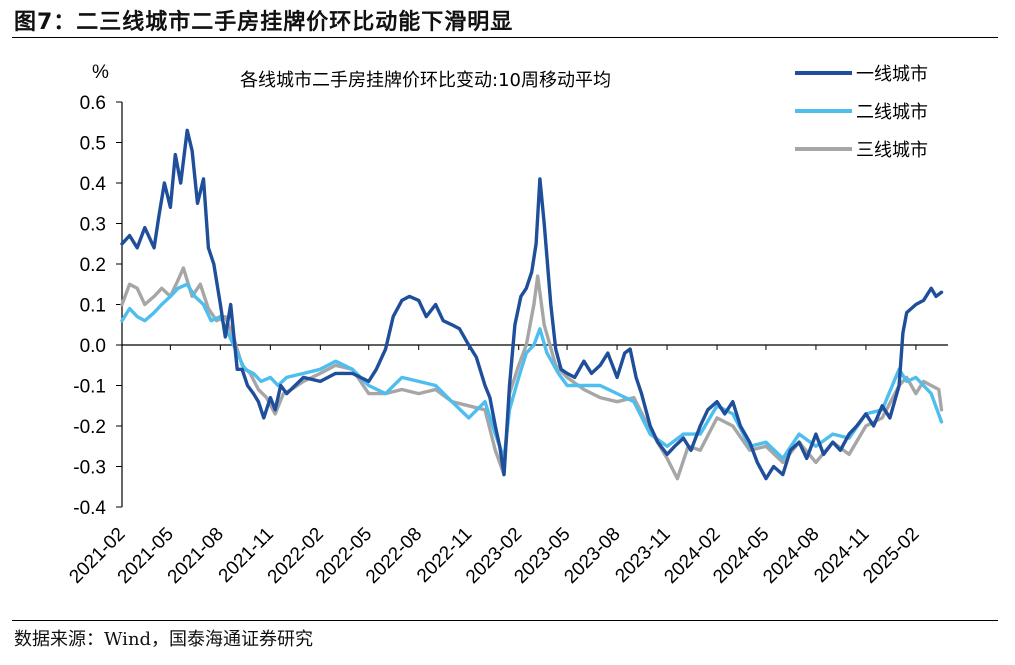 This screenshot has height=665, width=1015. What do you see at coordinates (93, 184) in the screenshot?
I see `y-tick-label: 0.4` at bounding box center [93, 184].